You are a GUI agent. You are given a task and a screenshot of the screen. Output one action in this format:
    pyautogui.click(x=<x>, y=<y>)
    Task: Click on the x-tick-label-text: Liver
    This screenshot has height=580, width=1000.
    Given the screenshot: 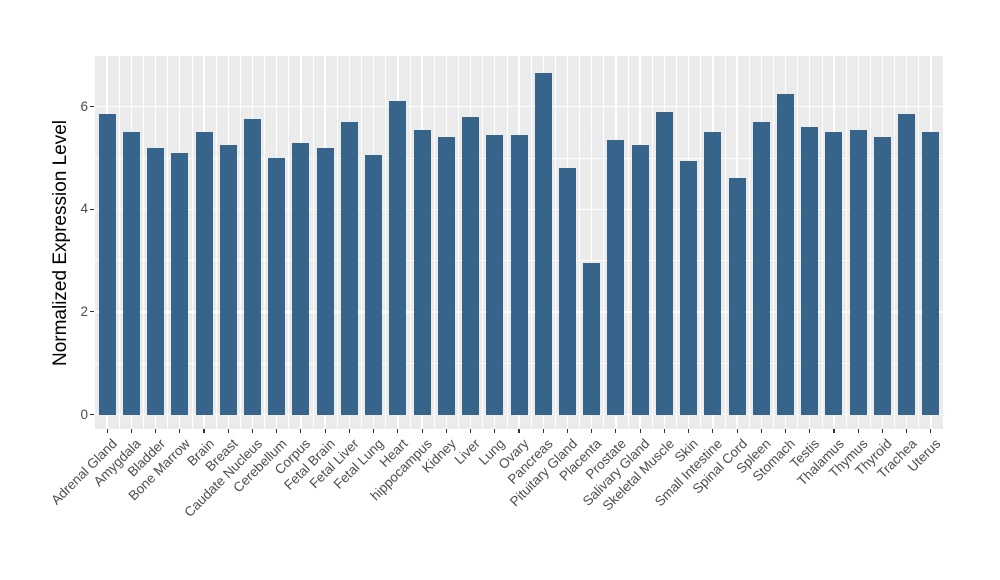 What is the action you would take?
    pyautogui.click(x=467, y=452)
    